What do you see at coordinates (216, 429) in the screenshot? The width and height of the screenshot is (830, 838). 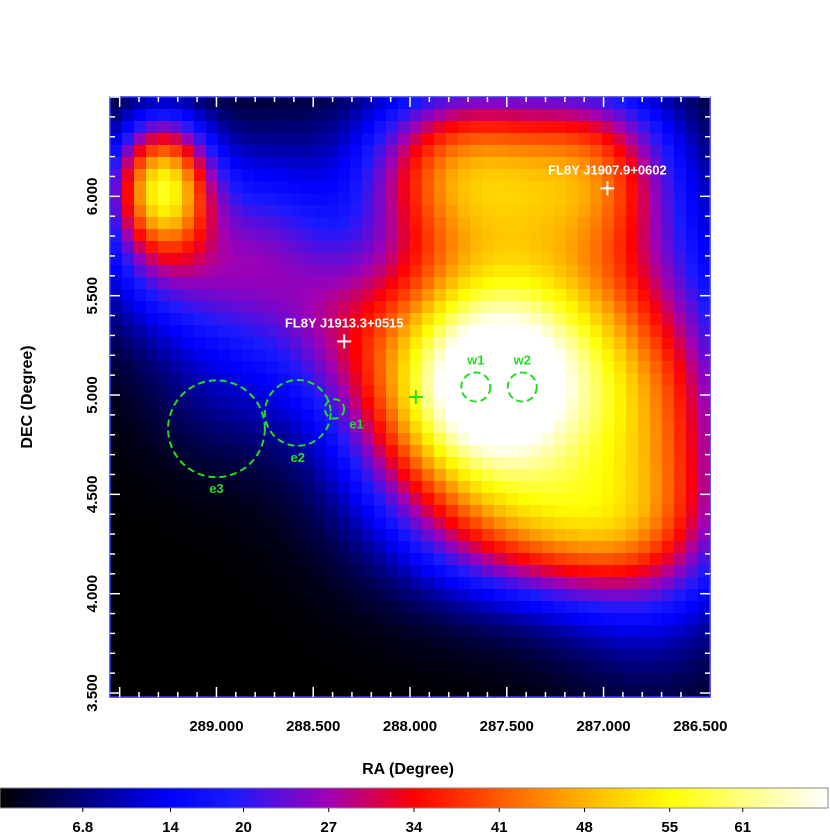 I see `region-circle-e3` at bounding box center [216, 429].